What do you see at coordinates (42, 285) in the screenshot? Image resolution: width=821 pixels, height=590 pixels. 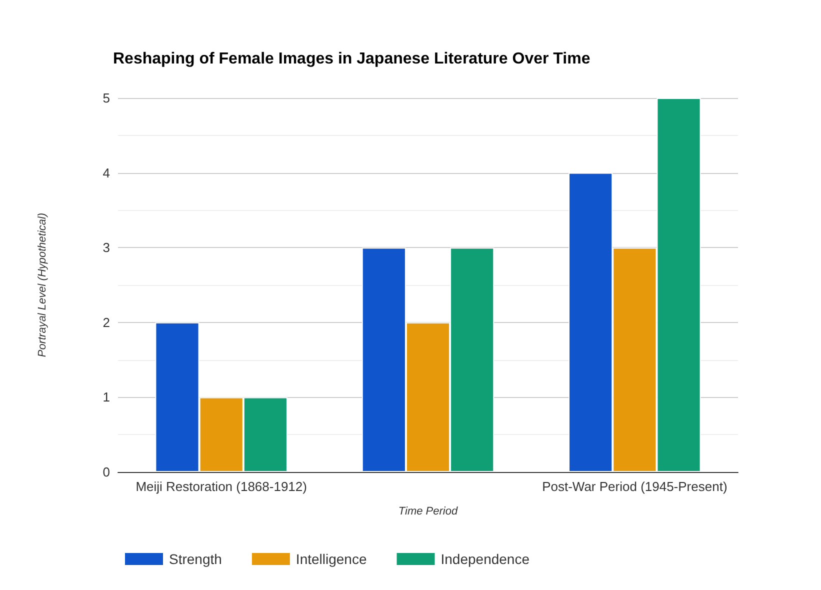 I see `y-axis-title: Portrayal Level (Hypothetical)` at bounding box center [42, 285].